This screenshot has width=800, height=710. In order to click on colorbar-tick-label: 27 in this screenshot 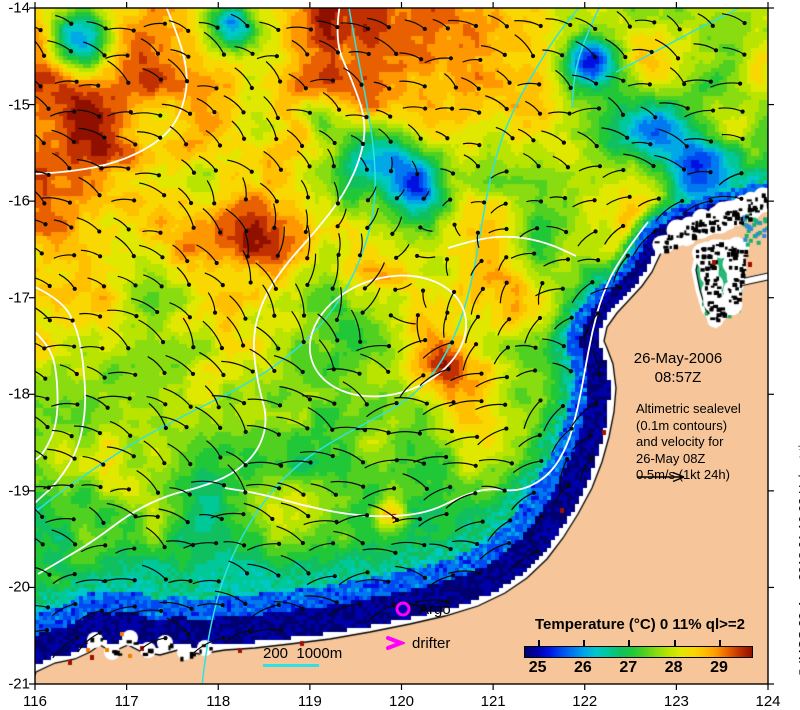, I will do `click(628, 667)`.